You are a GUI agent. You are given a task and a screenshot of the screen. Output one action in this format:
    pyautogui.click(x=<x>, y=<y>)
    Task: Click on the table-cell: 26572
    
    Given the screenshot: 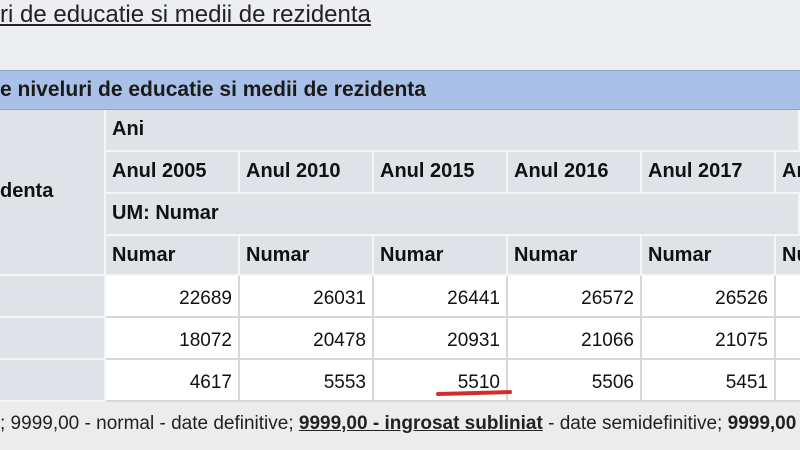 What is the action you would take?
    pyautogui.click(x=575, y=297)
    